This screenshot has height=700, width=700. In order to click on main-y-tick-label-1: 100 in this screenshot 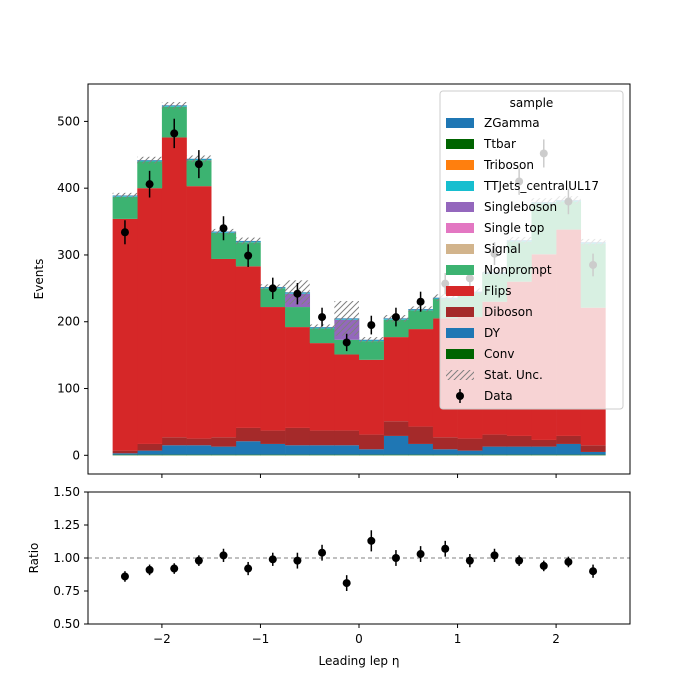, I will do `click(68, 389)`.